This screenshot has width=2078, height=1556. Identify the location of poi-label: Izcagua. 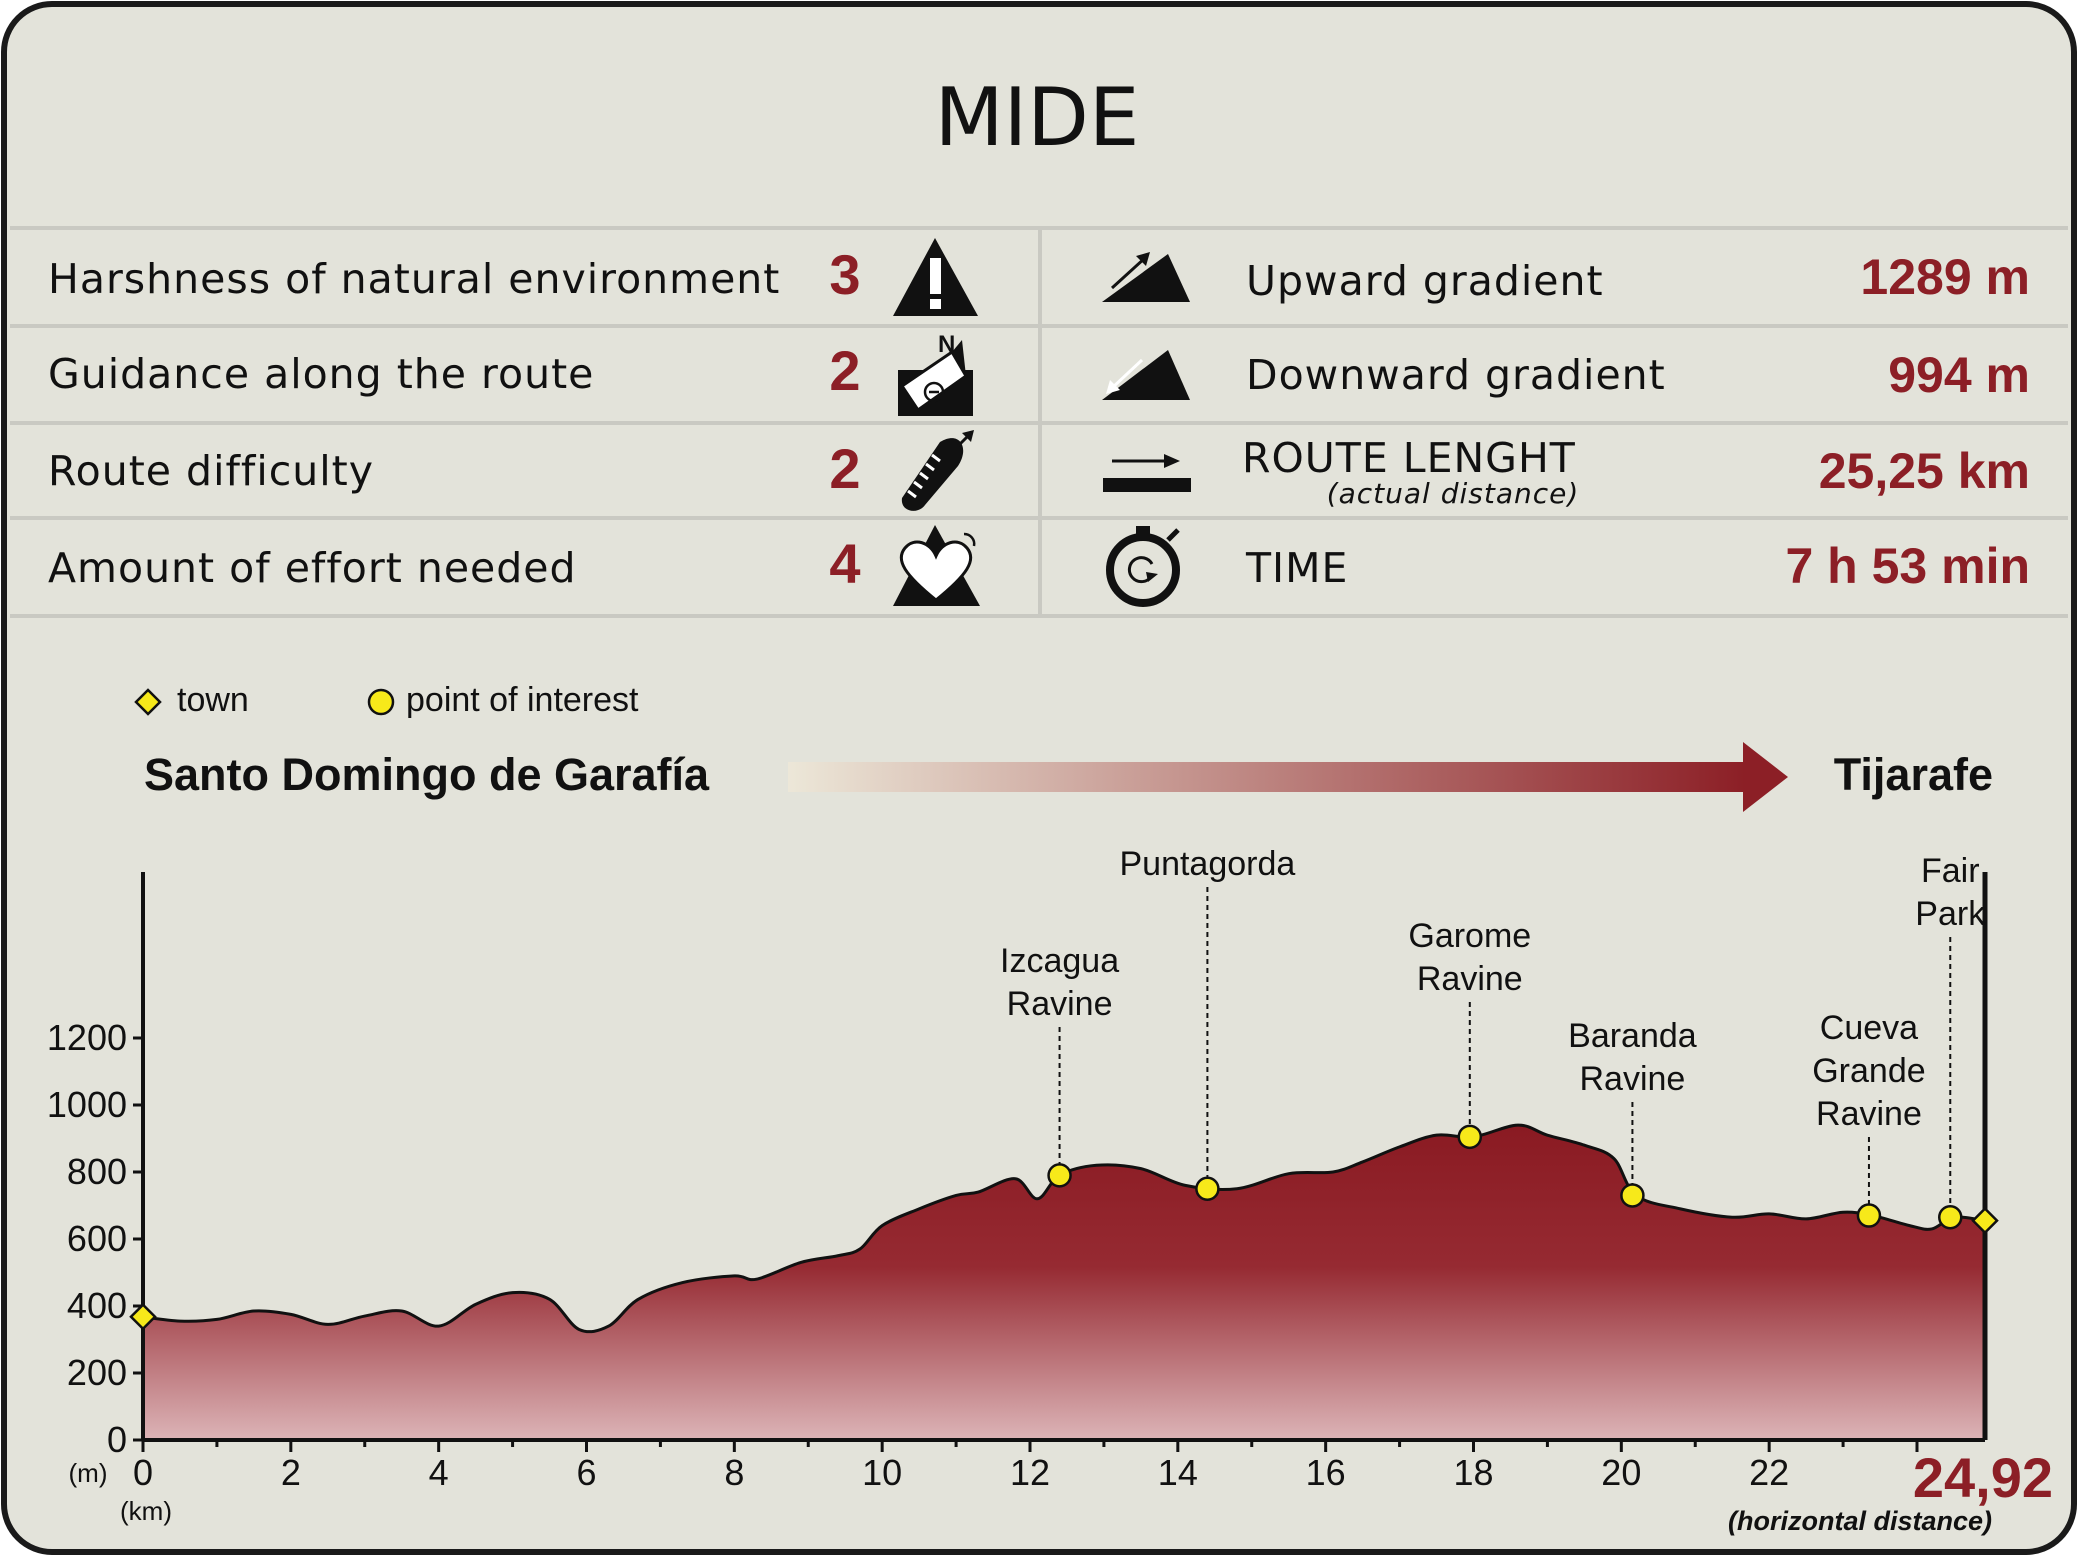
(1059, 961).